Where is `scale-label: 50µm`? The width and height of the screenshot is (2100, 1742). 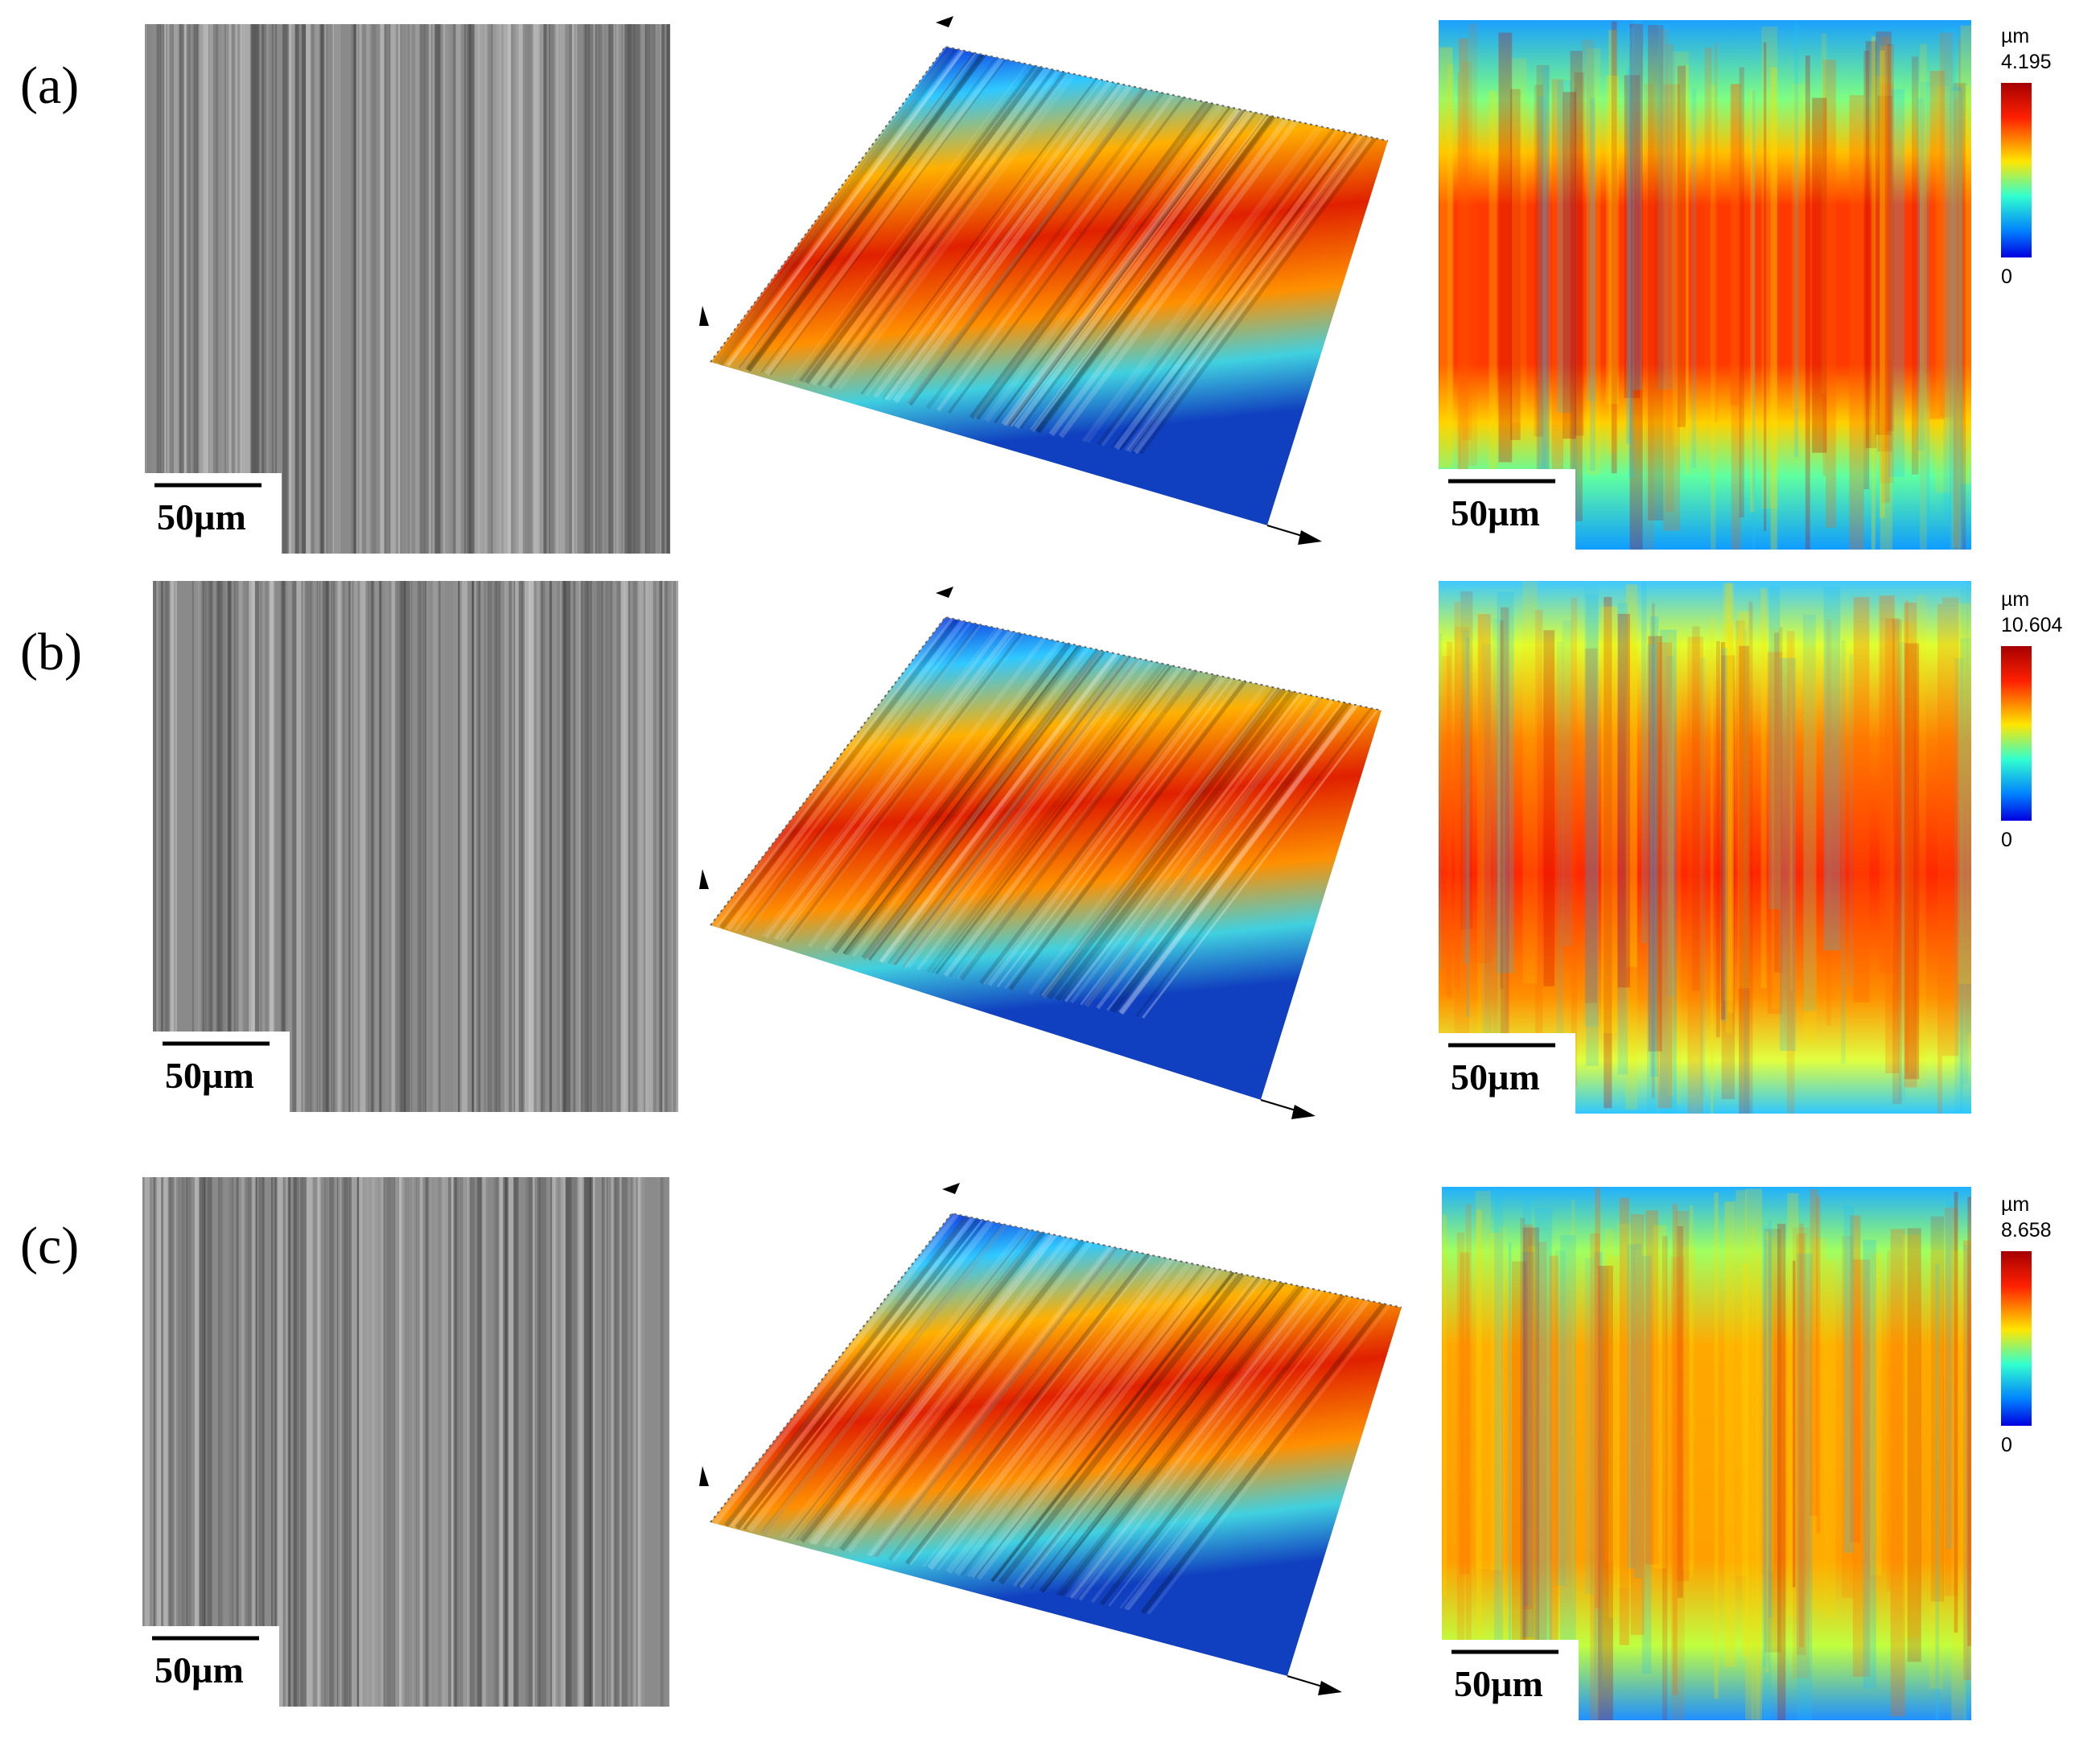
scale-label: 50µm is located at coordinates (201, 516).